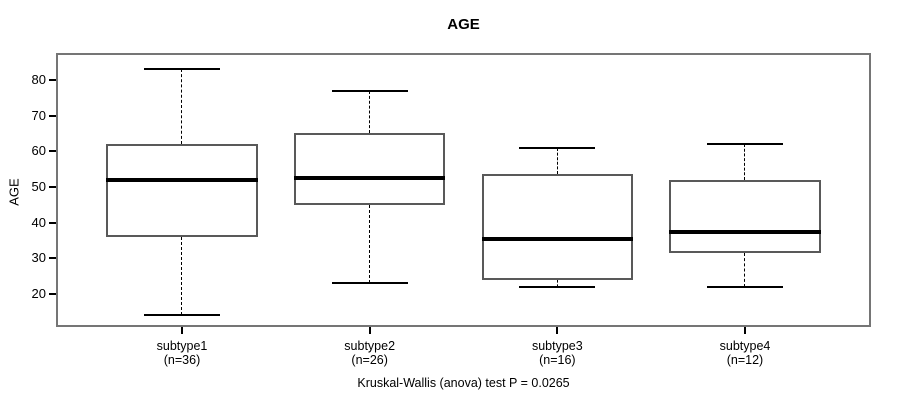 The height and width of the screenshot is (400, 900). I want to click on y-tick-label: 30, so click(38, 258).